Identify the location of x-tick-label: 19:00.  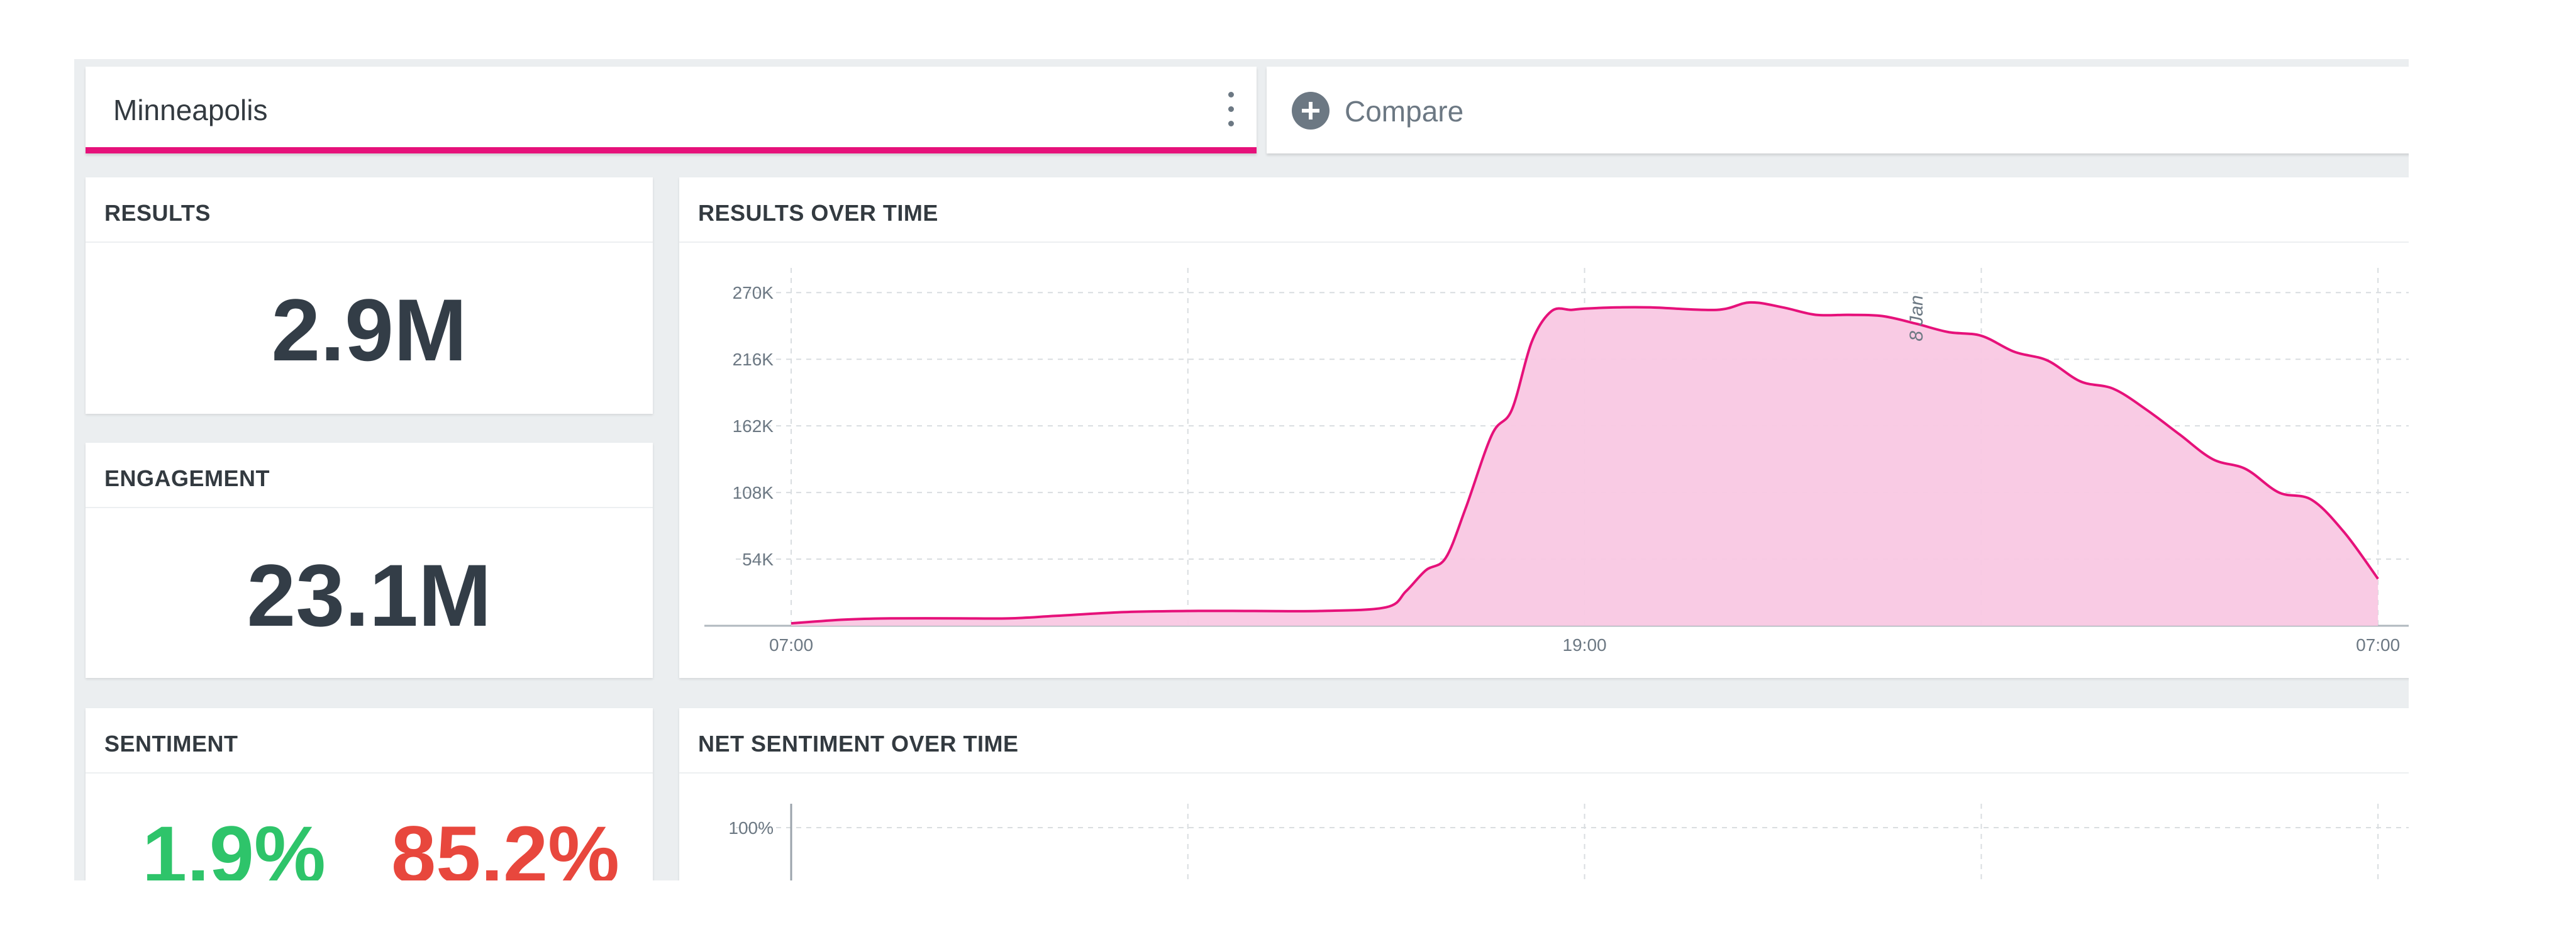
(1585, 645).